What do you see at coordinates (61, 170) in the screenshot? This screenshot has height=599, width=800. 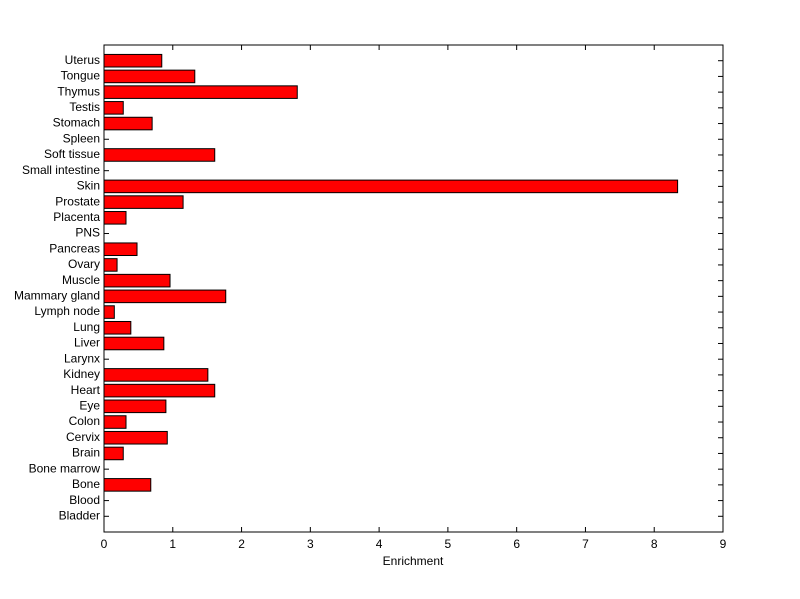 I see `y-tick-label: Small intestine` at bounding box center [61, 170].